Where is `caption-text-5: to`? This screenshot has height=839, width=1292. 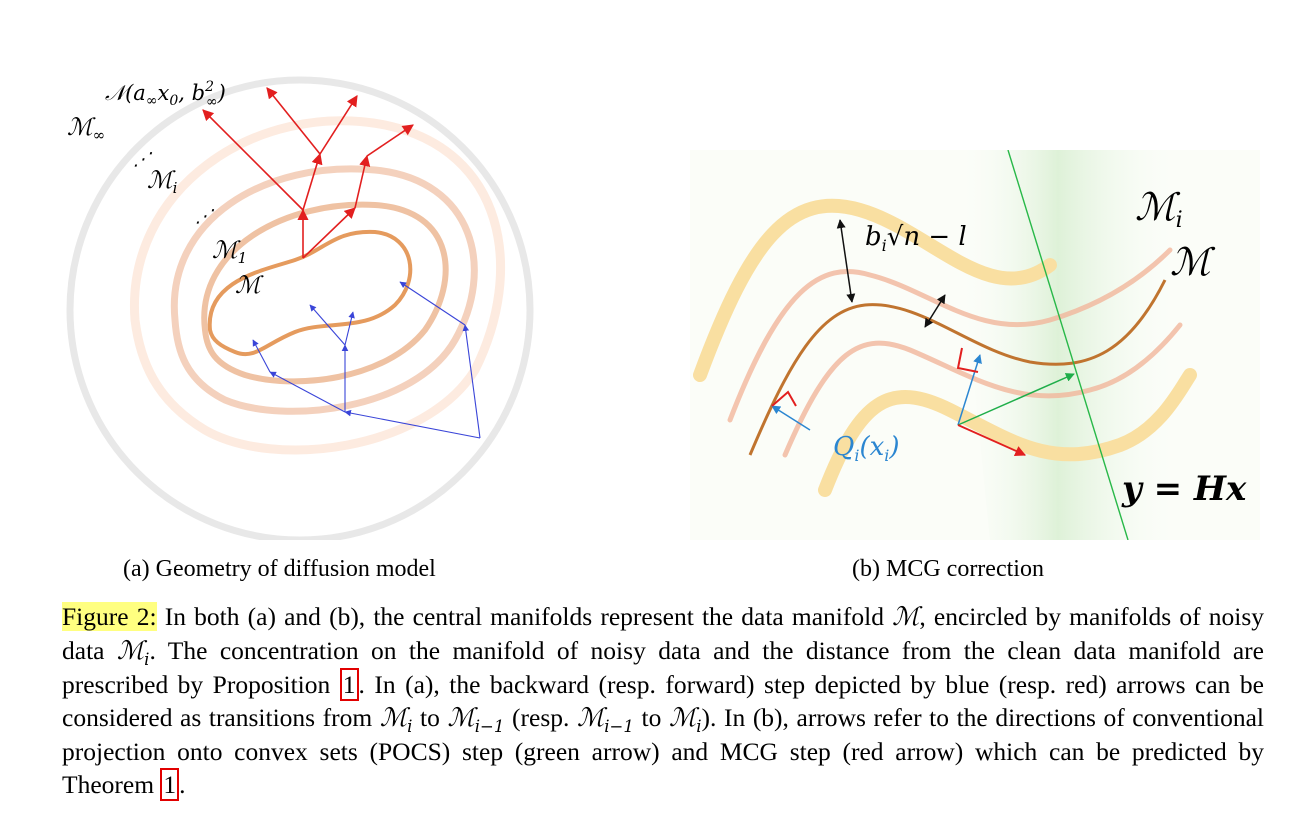 caption-text-5: to is located at coordinates (430, 717).